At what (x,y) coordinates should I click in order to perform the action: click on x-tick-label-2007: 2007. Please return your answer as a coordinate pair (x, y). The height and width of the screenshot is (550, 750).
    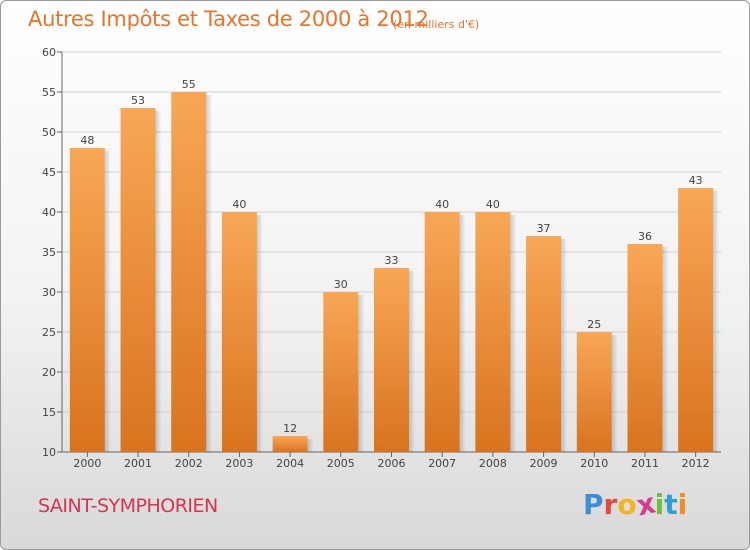
    Looking at the image, I should click on (442, 463).